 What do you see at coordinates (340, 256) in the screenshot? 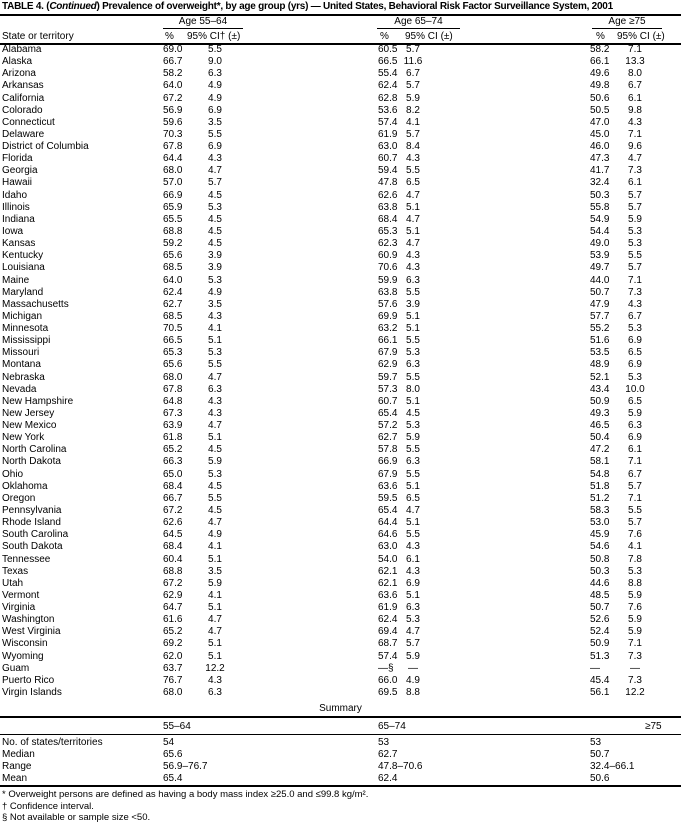
I see `table-row: Kentucky 65.6 3.9 60.9 4.3 53.9 5.5` at bounding box center [340, 256].